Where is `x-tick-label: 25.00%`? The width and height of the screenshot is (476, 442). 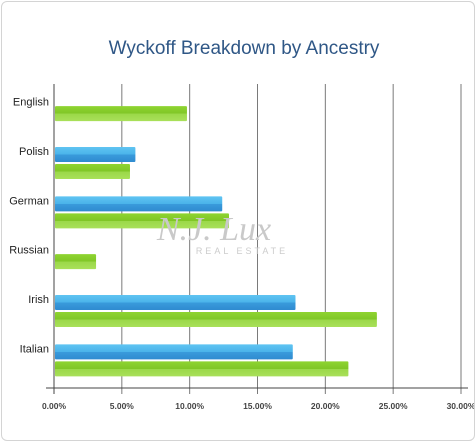 x-tick-label: 25.00% is located at coordinates (393, 406).